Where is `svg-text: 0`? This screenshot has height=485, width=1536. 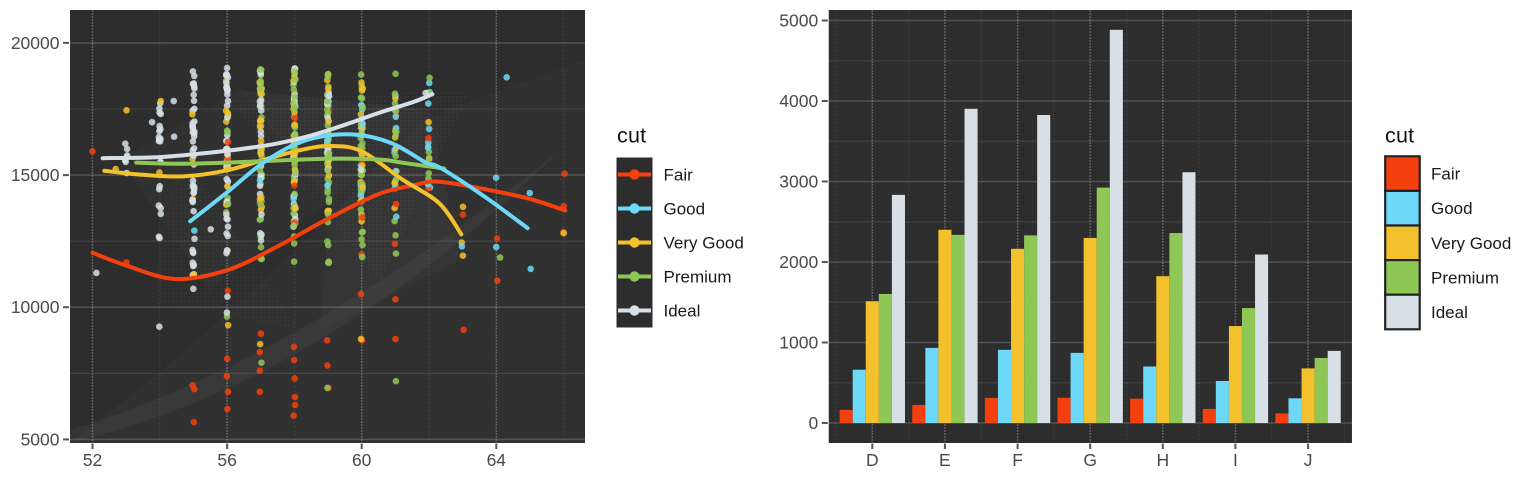 svg-text: 0 is located at coordinates (813, 423).